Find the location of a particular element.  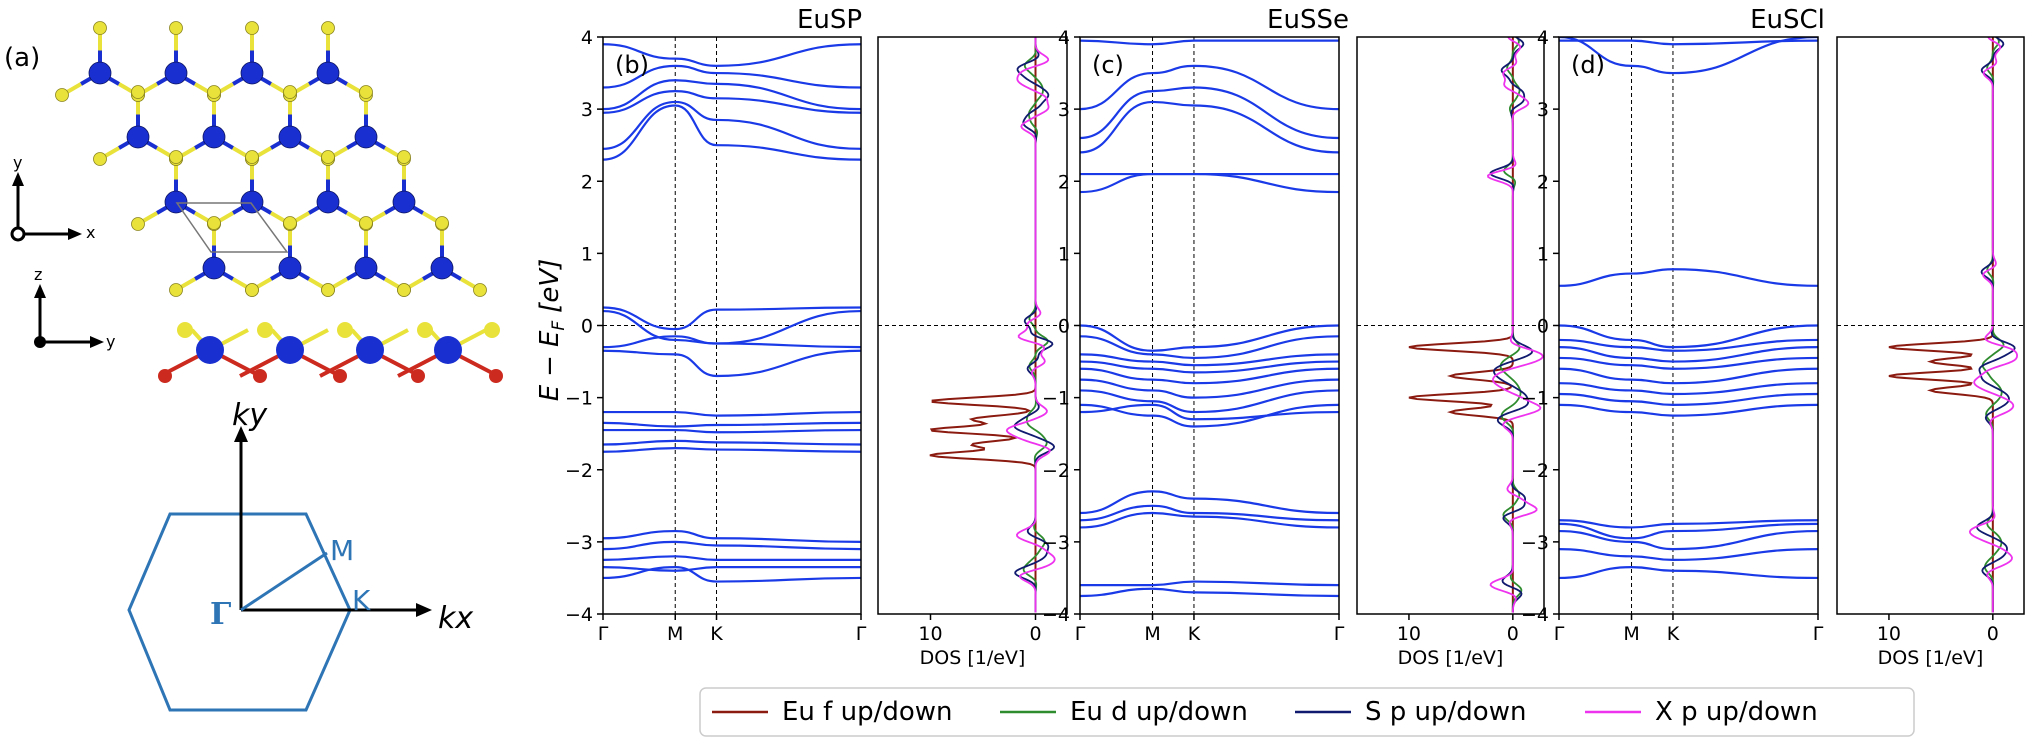

ytick-label: 4 is located at coordinates (587, 38).